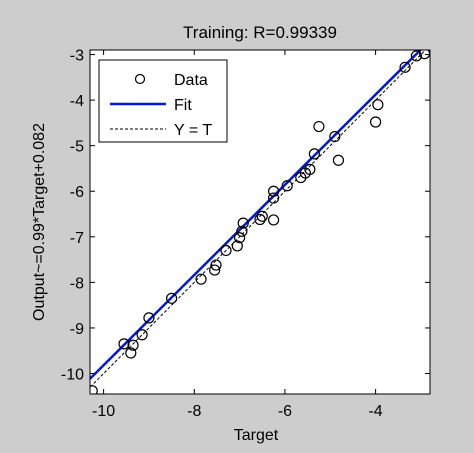 The height and width of the screenshot is (453, 474). Describe the element at coordinates (77, 283) in the screenshot. I see `y-tick-label: -8` at that location.